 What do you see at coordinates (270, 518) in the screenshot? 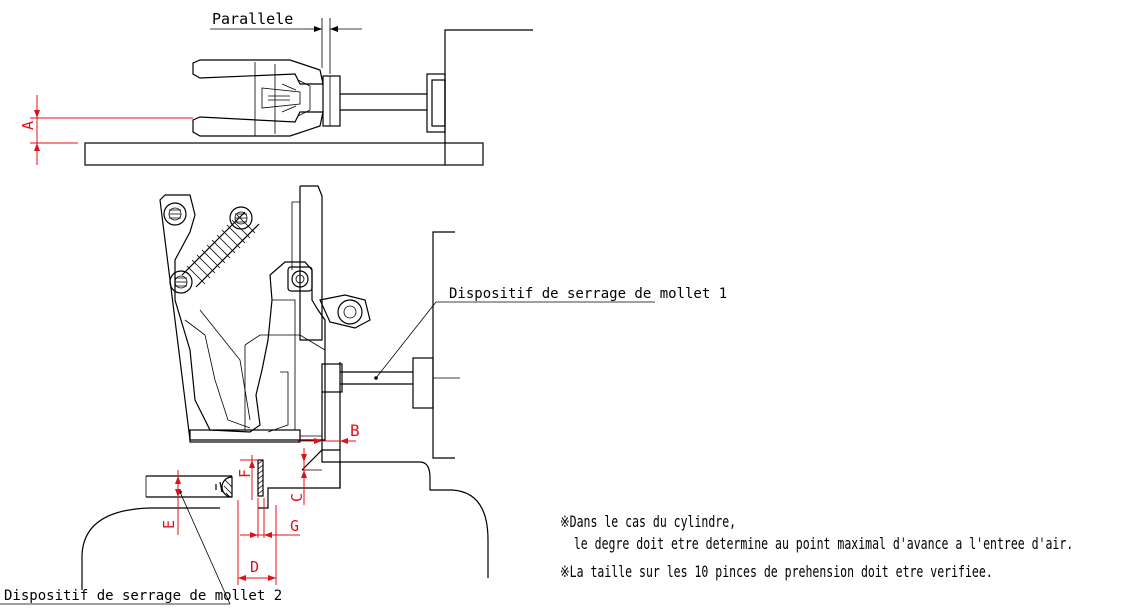
I see `dimension-g: G` at bounding box center [270, 518].